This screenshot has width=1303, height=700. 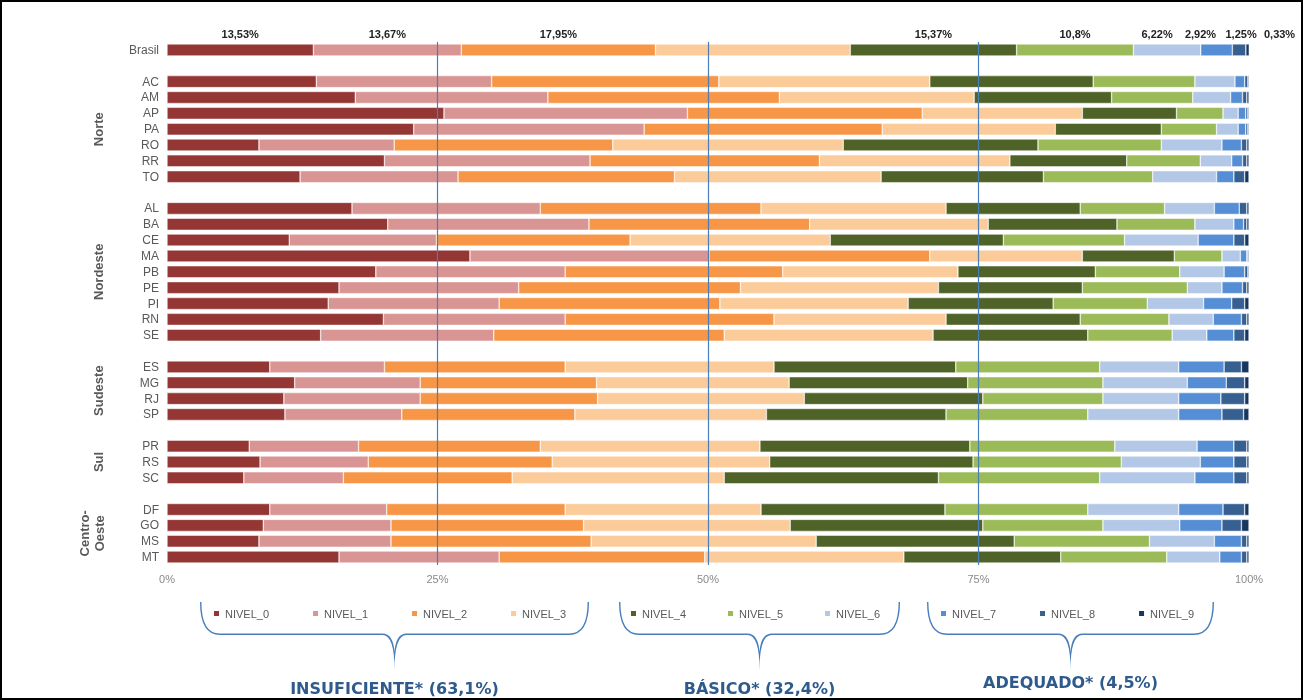 I want to click on legend-label: NIVEL_5, so click(x=761, y=613).